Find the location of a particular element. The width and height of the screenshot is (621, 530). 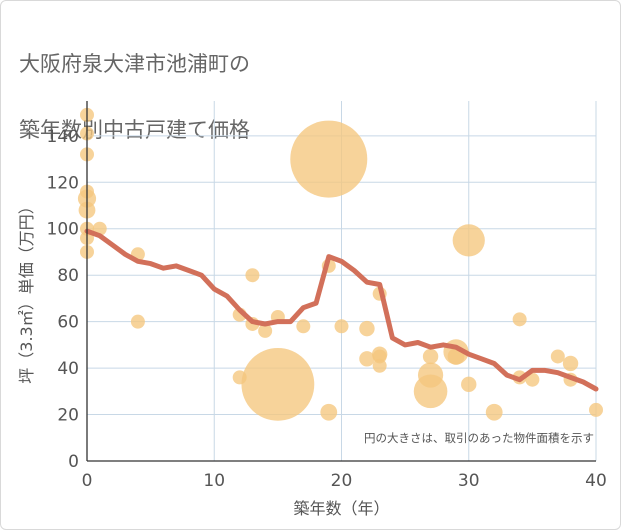

y-tick-label: 100 is located at coordinates (63, 230).